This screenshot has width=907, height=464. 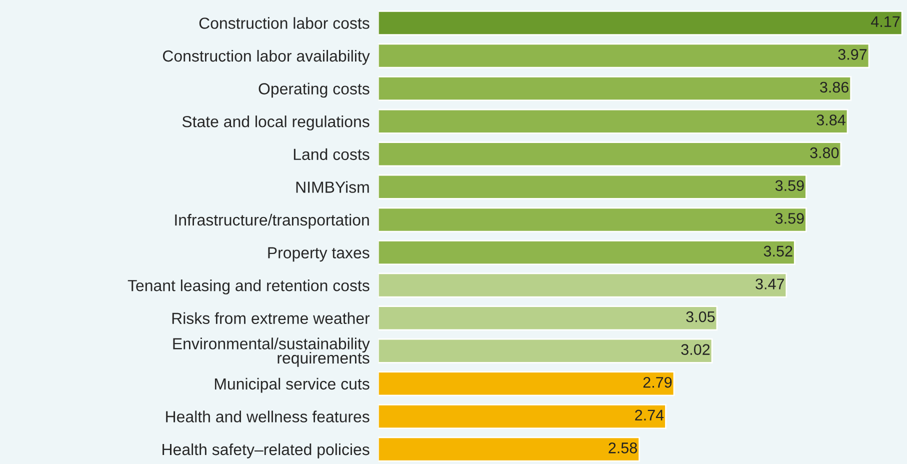 I want to click on y-tick-label: Land costs, so click(x=332, y=154).